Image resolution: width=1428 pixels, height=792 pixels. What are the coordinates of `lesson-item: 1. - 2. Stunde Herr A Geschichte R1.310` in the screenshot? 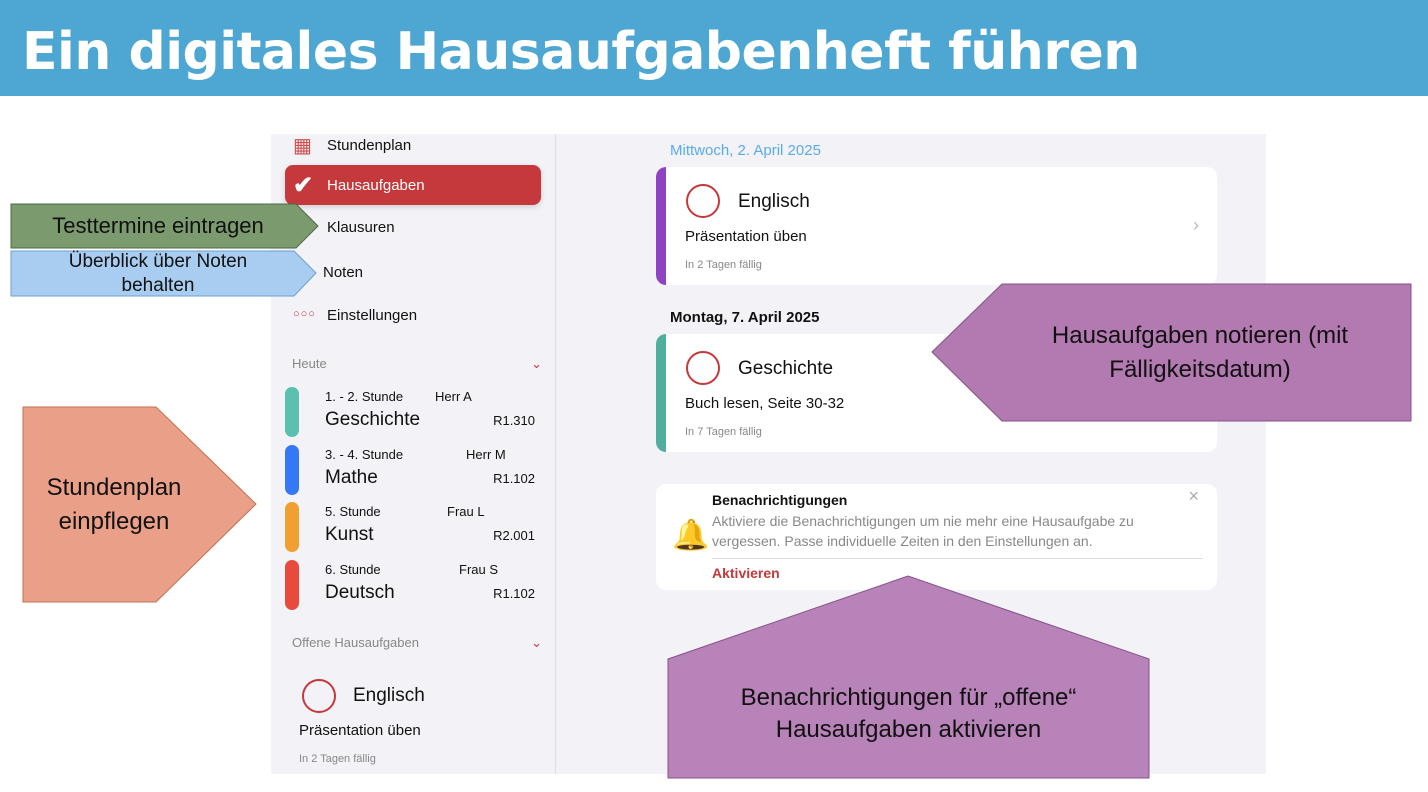 It's located at (410, 412).